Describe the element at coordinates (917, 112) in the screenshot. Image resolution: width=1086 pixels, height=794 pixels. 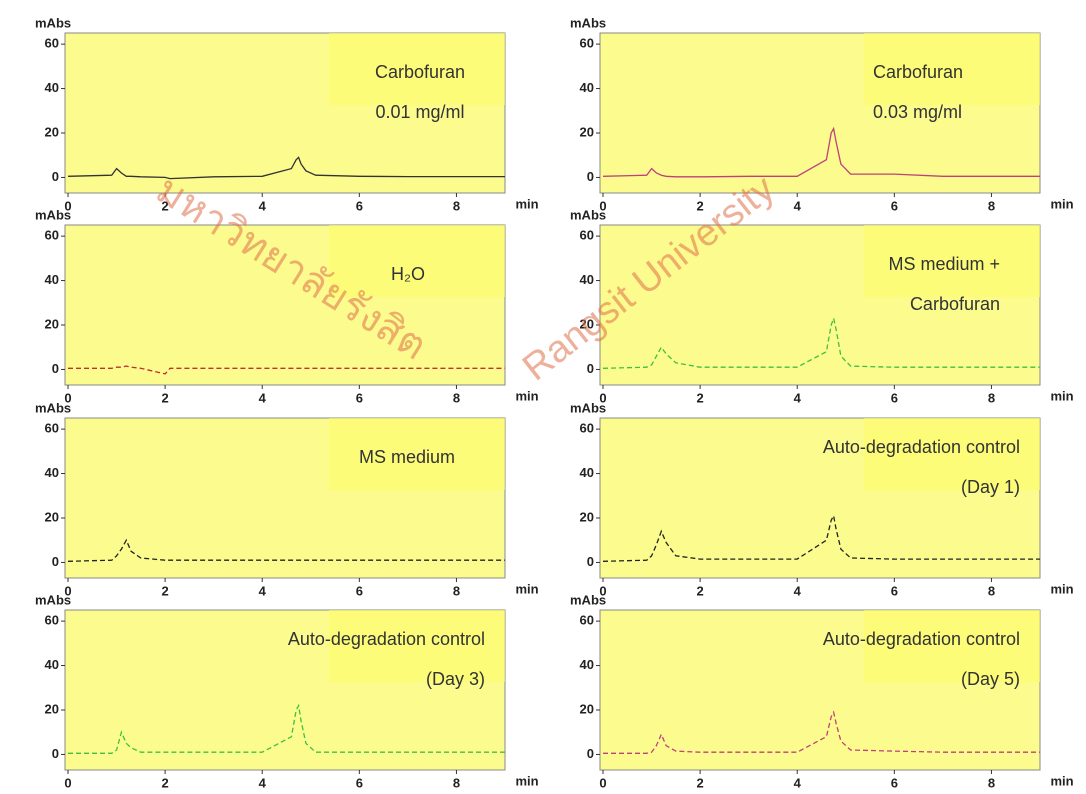
I see `annotation: 0.03 mg/ml` at that location.